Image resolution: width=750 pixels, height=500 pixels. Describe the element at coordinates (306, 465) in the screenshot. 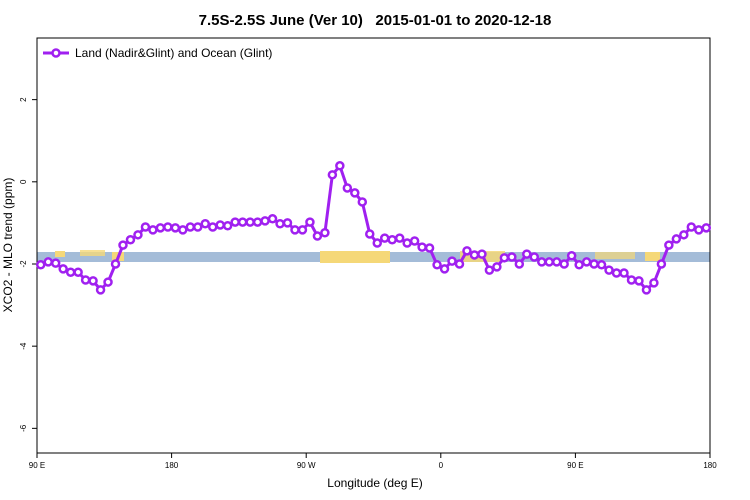

I see `x-tick-label: 90 W` at that location.